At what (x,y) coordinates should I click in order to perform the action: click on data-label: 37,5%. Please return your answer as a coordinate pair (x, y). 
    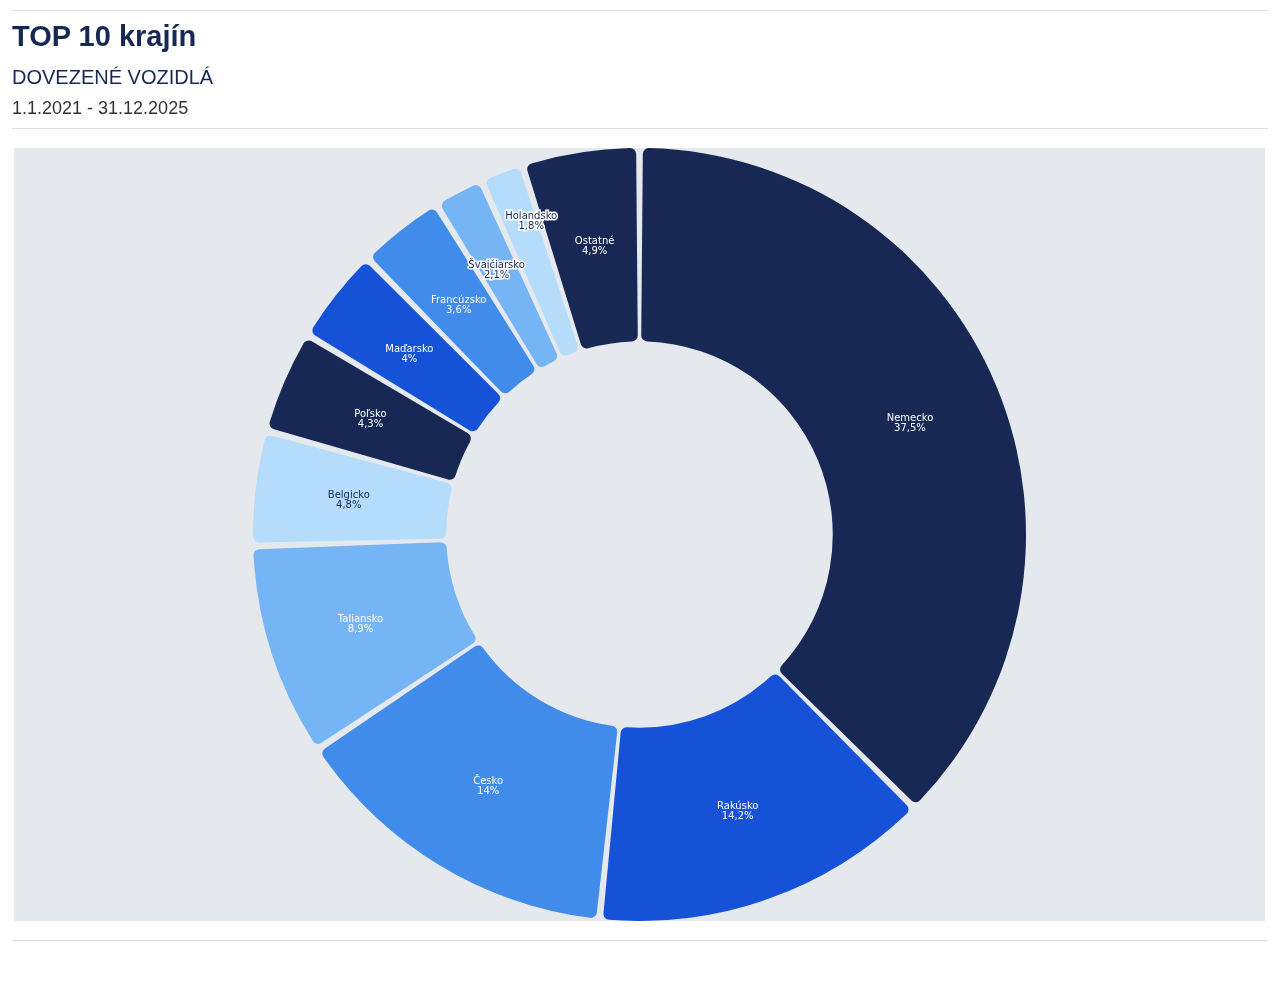
    Looking at the image, I should click on (910, 427).